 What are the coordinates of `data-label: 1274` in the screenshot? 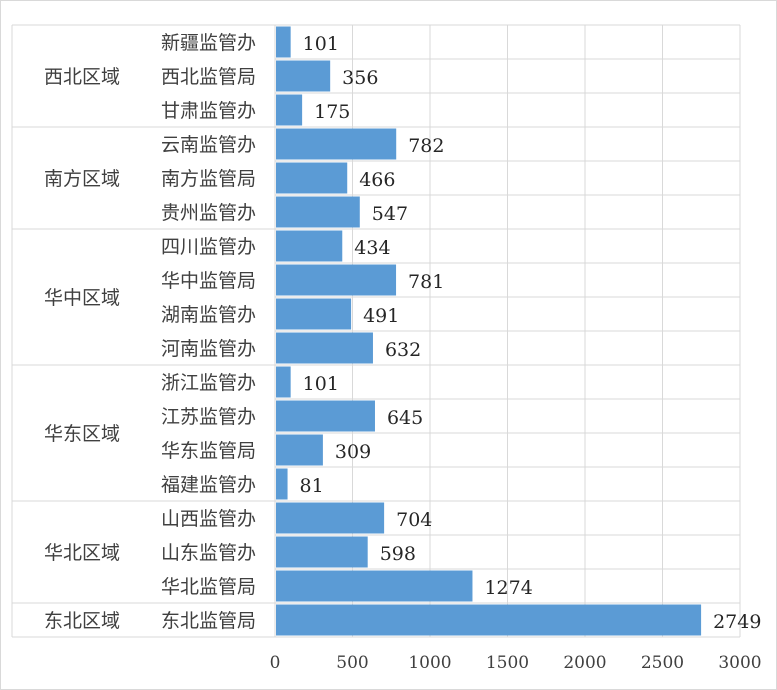 It's located at (508, 588).